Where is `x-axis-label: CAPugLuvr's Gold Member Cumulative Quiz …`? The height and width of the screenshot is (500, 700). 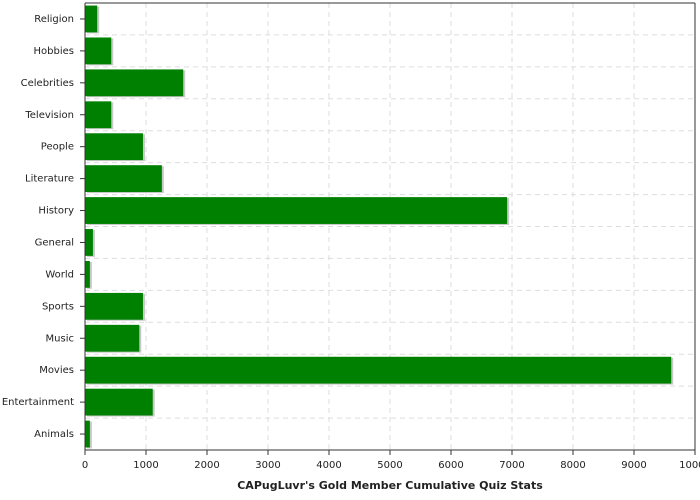
x-axis-label: CAPugLuvr's Gold Member Cumulative Quiz … is located at coordinates (390, 485).